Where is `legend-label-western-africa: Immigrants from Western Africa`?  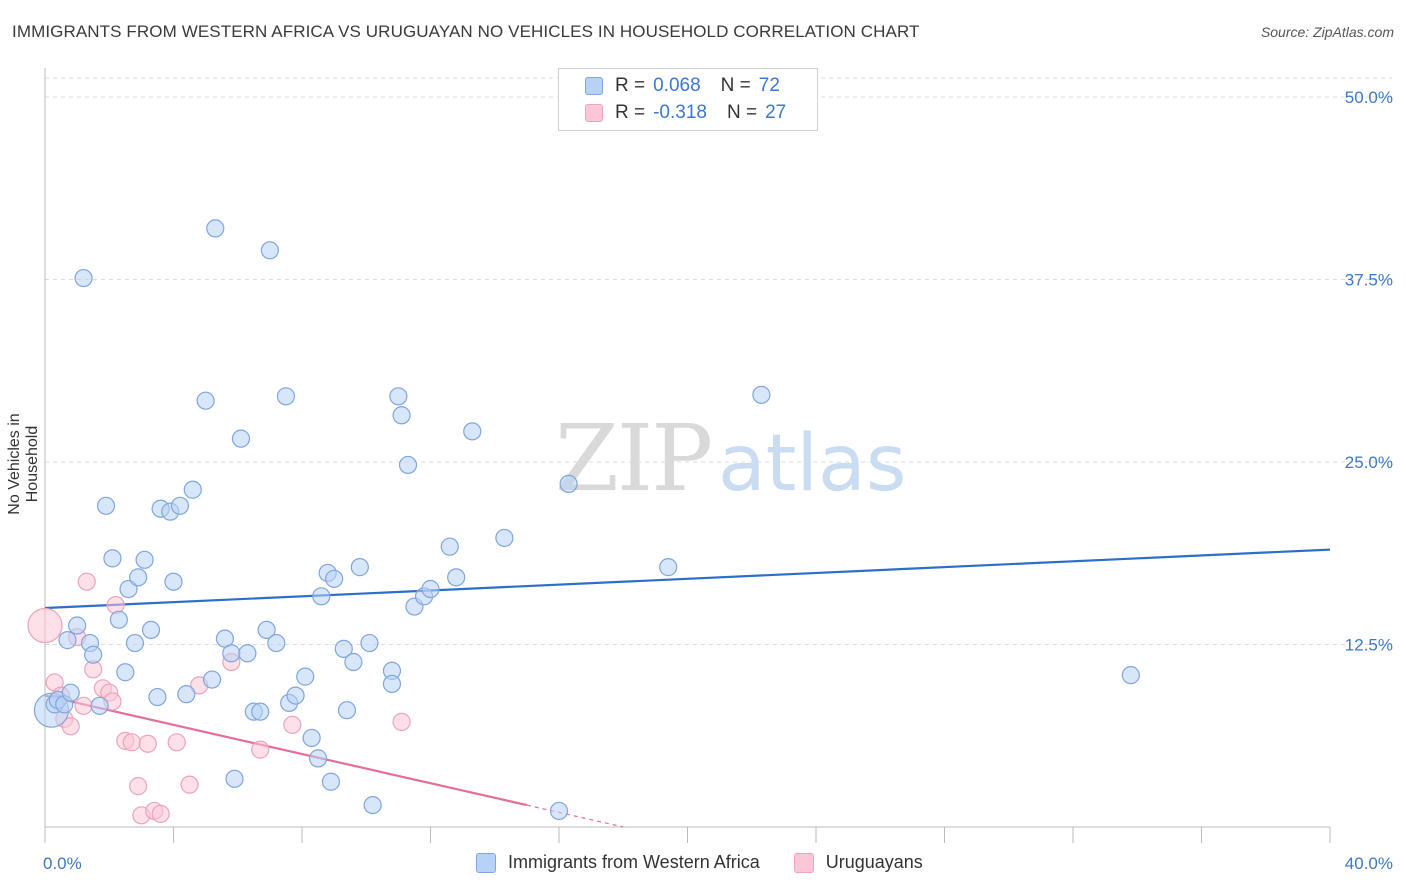 legend-label-western-africa: Immigrants from Western Africa is located at coordinates (634, 862).